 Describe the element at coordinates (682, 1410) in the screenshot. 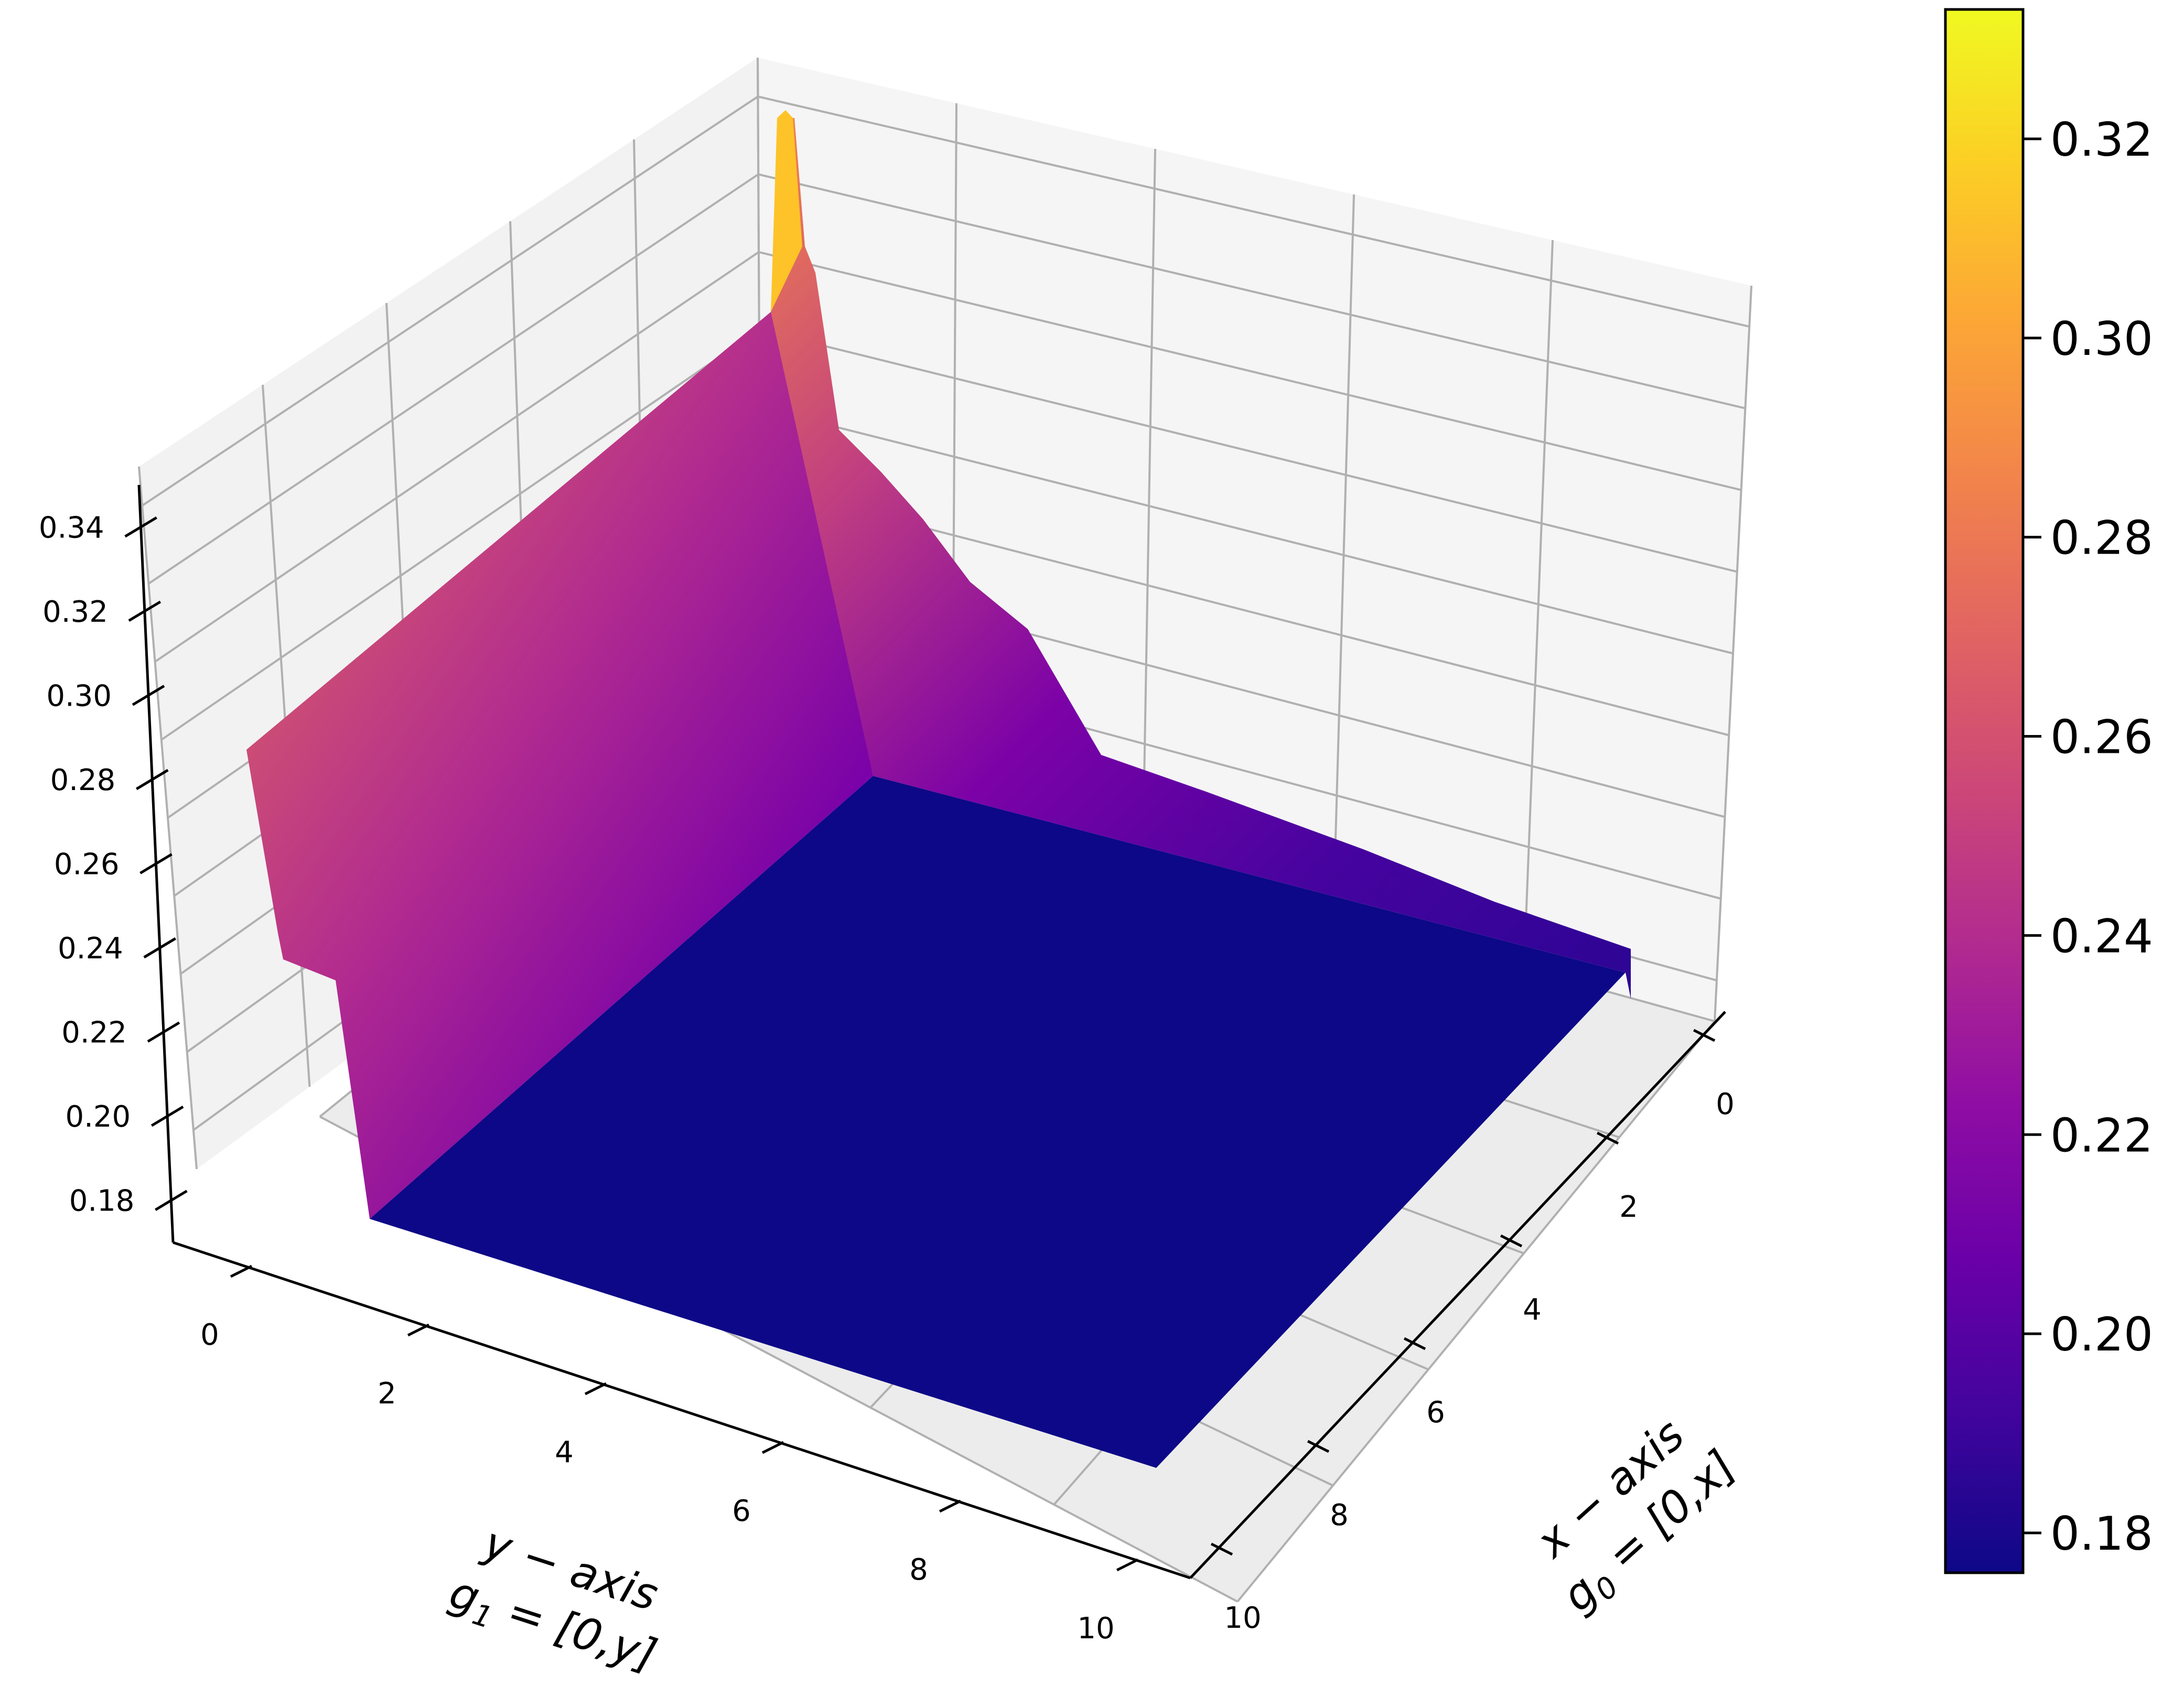

I see `y-axis-line` at that location.